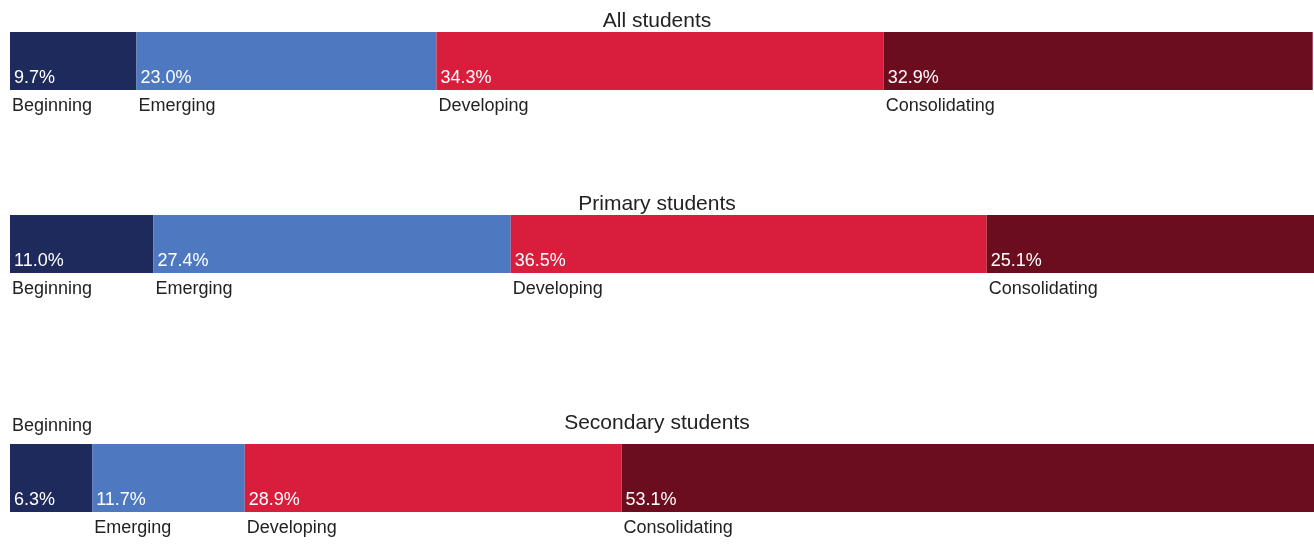 The height and width of the screenshot is (549, 1314). Describe the element at coordinates (121, 499) in the screenshot. I see `data-label: 11.7%` at that location.